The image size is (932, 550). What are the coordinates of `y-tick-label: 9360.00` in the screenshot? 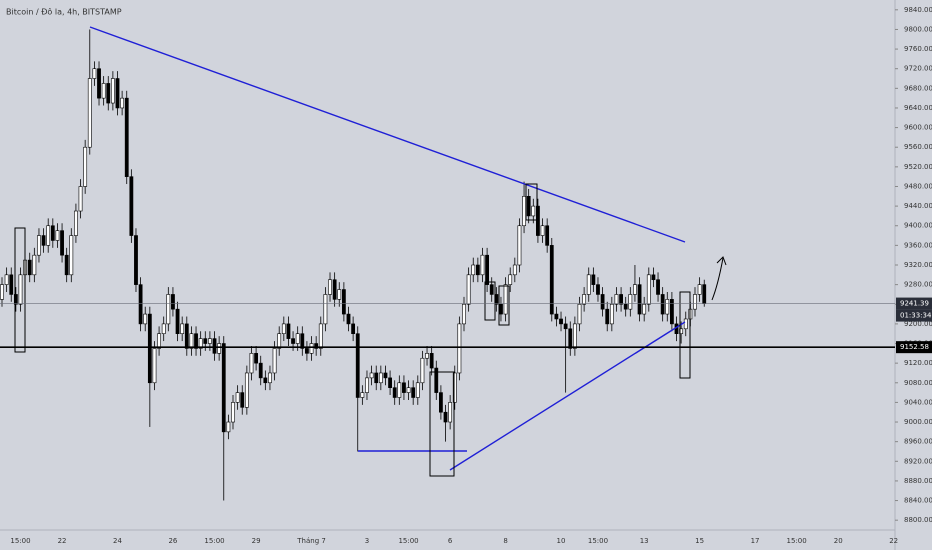 It's located at (918, 245).